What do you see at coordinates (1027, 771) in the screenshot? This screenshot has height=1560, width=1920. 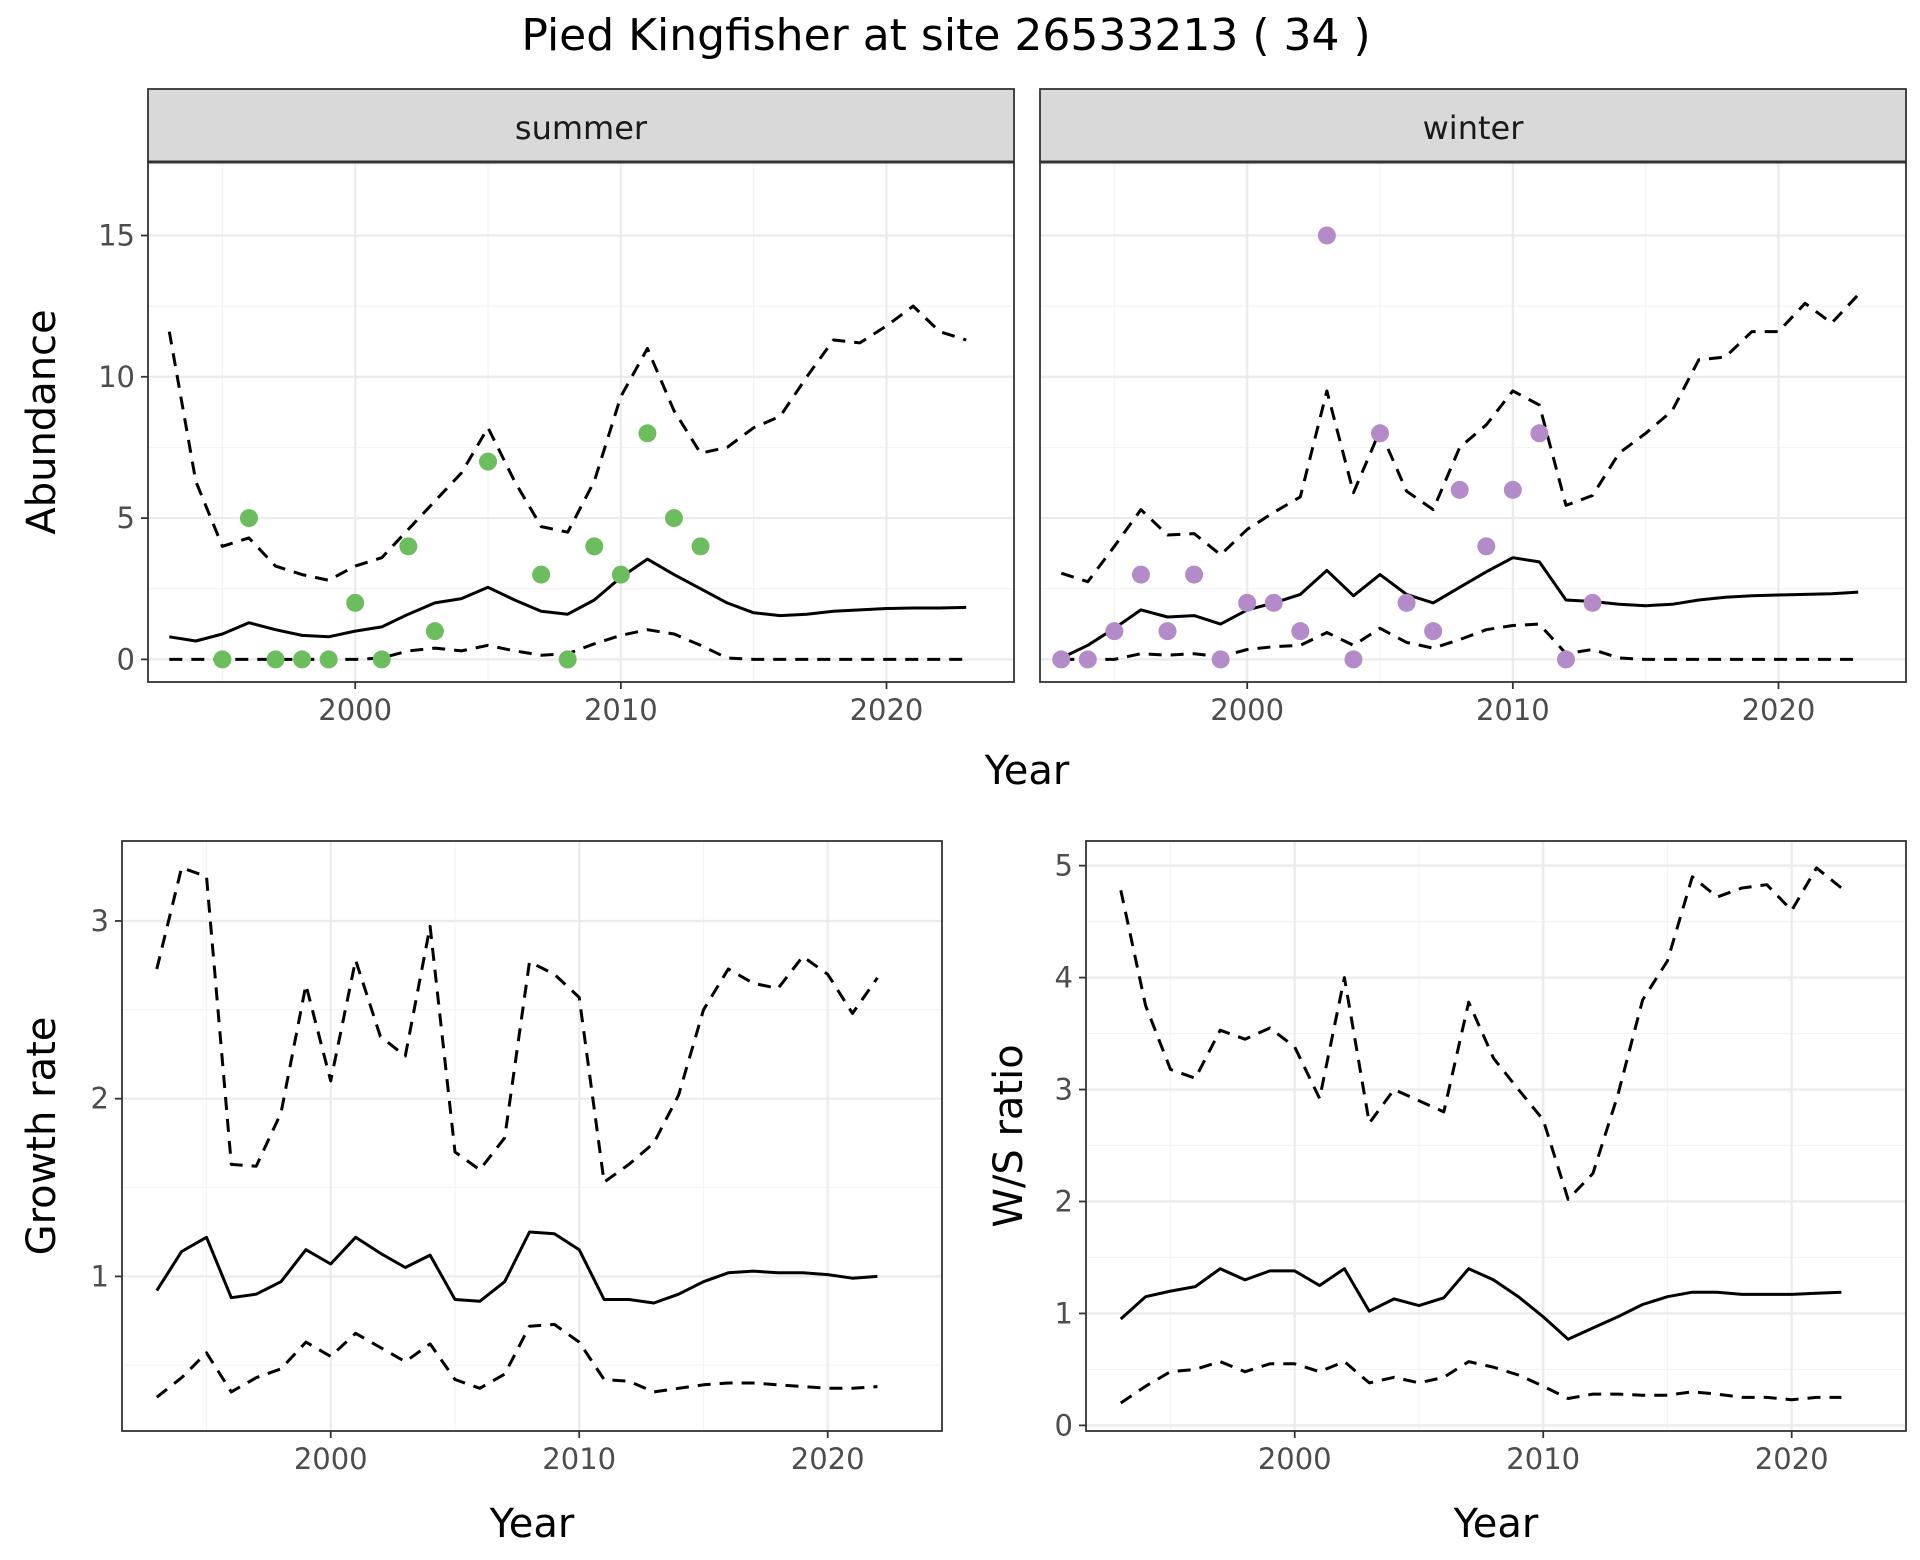 I see `abundance-x-axis-title: Year` at bounding box center [1027, 771].